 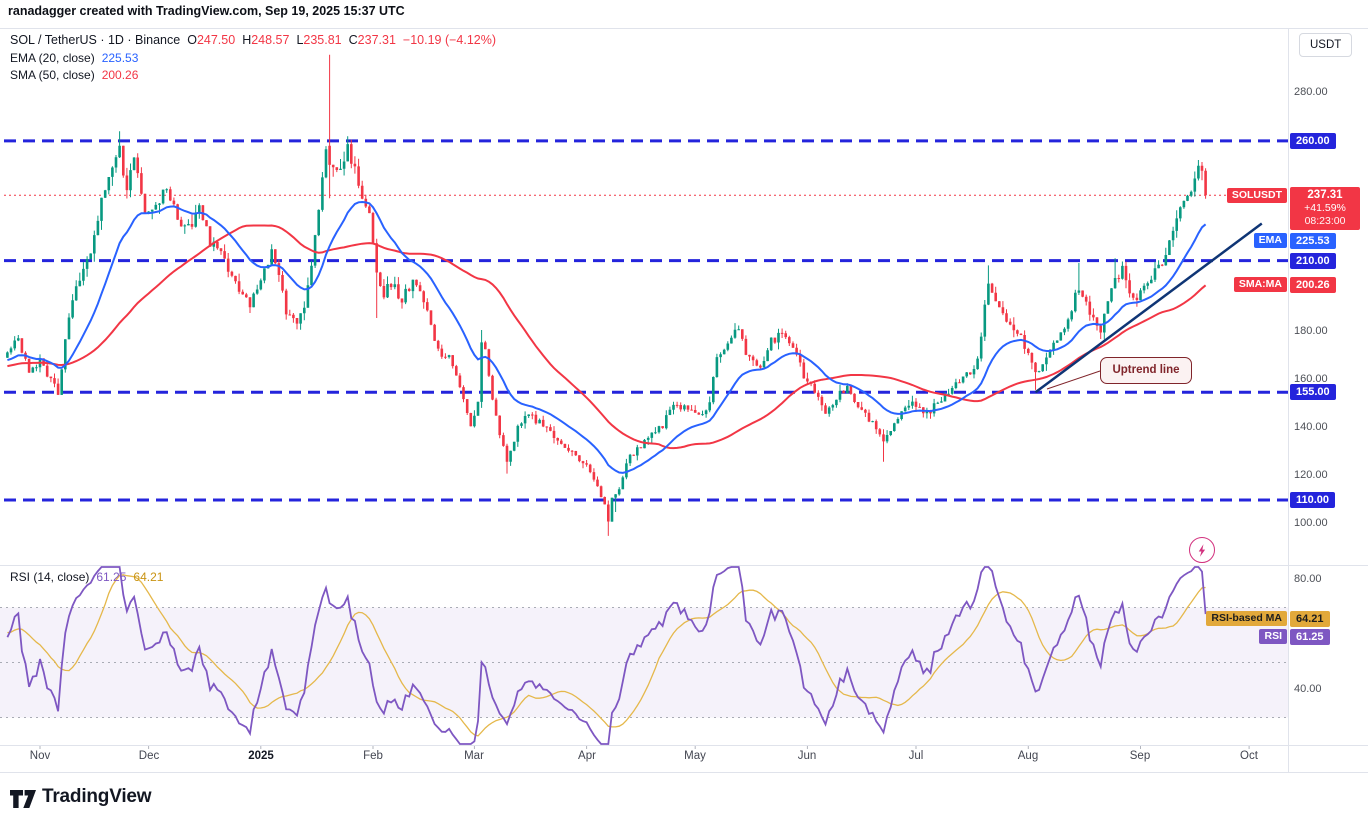 What do you see at coordinates (216, 40) in the screenshot?
I see `ohlc-open-value: 247.50` at bounding box center [216, 40].